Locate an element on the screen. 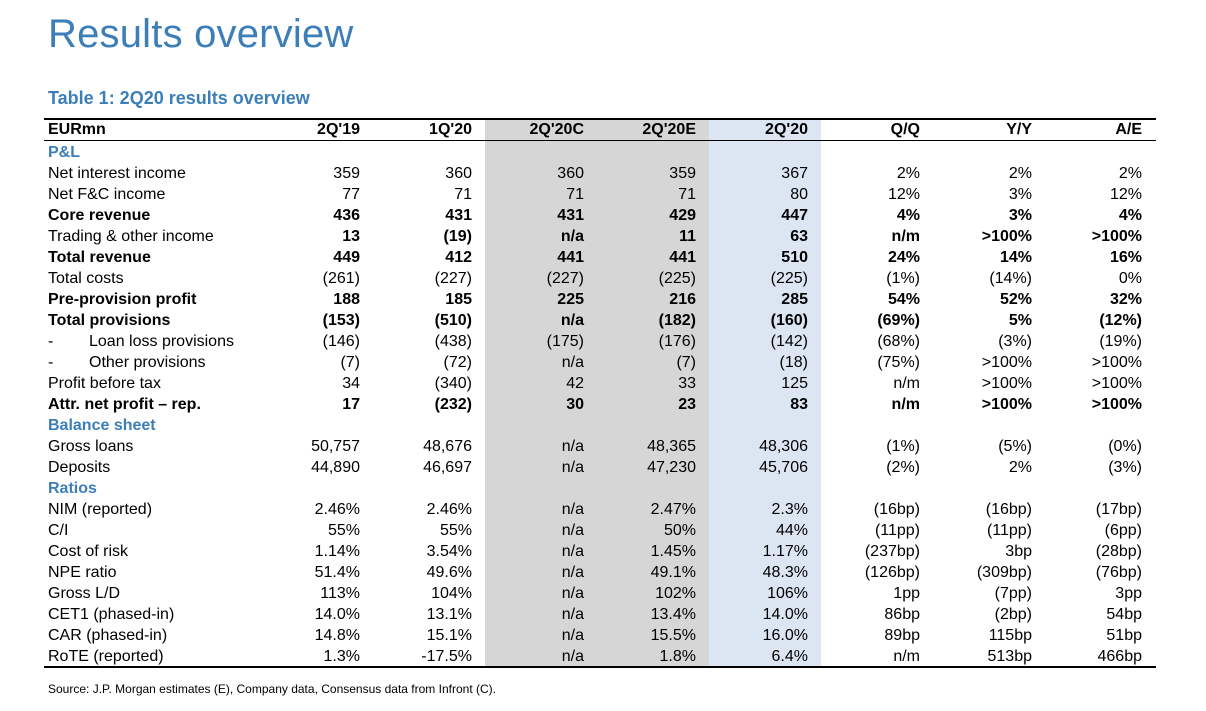 The image size is (1206, 711). table-cell: (0%) is located at coordinates (1125, 446).